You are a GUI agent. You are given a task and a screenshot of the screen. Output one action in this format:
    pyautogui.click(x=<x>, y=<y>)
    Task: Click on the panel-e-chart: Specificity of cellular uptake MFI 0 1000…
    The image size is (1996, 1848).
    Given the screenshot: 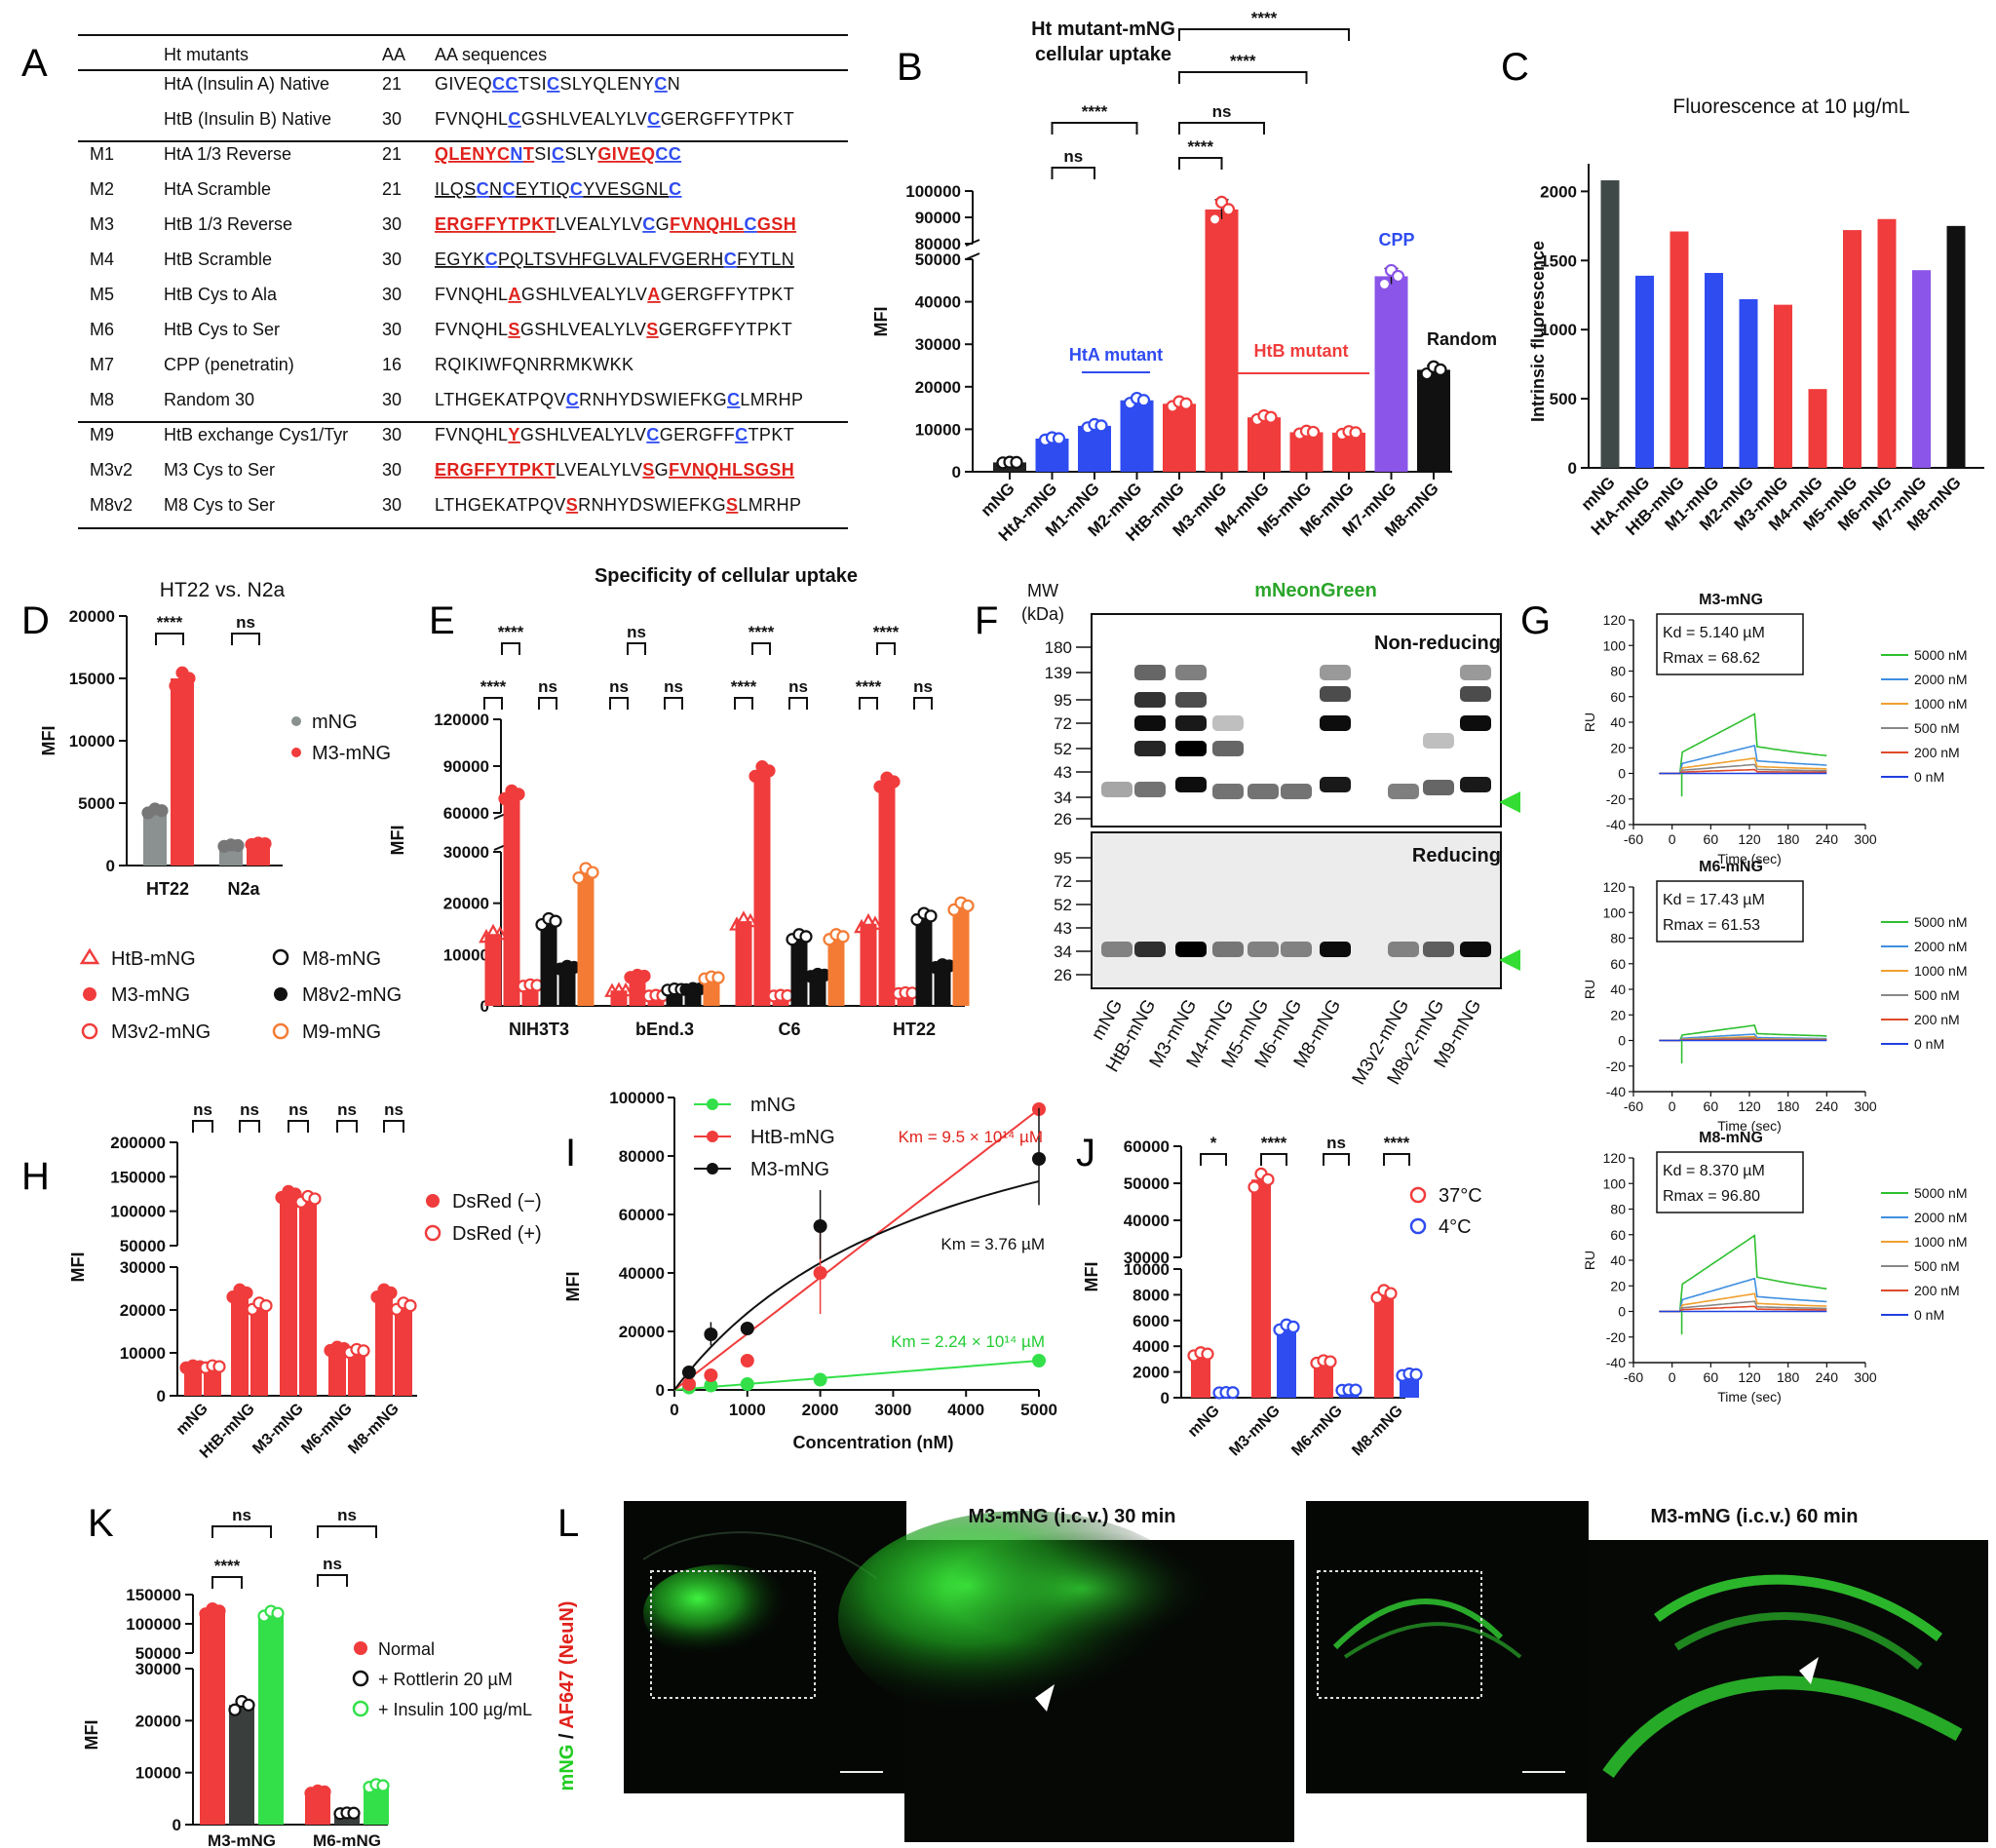 What is the action you would take?
    pyautogui.click(x=681, y=802)
    